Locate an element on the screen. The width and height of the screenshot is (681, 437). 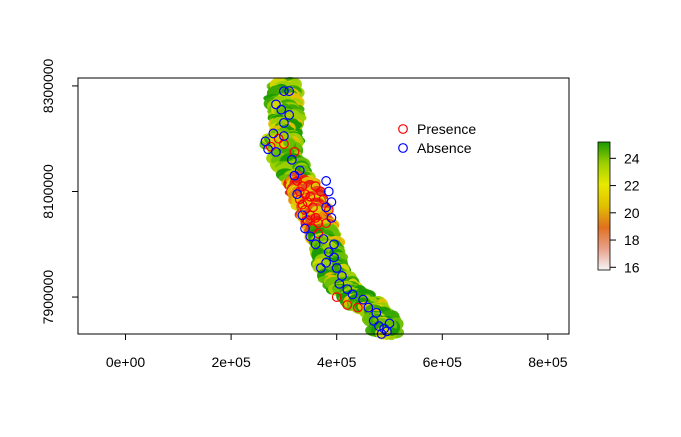
legend-presence-label: Presence is located at coordinates (446, 129).